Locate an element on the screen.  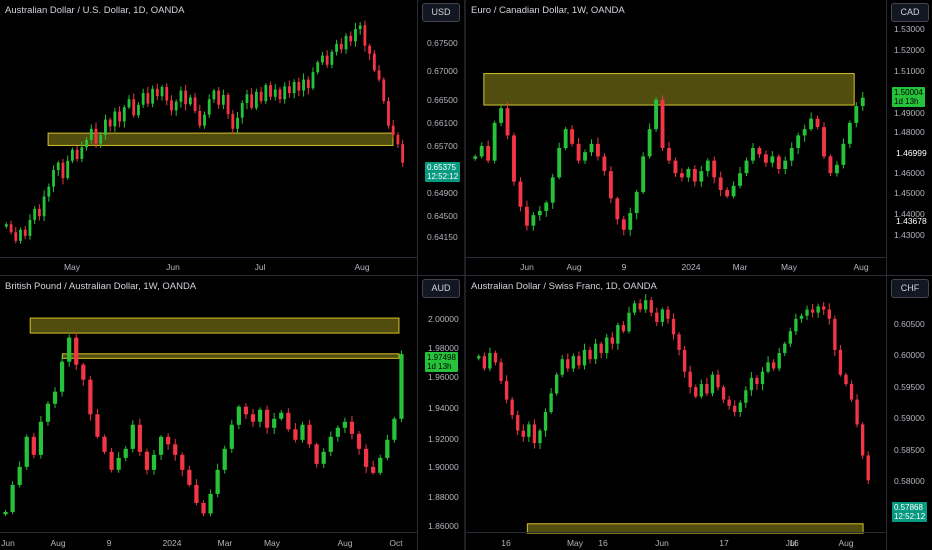
currency-button: USD is located at coordinates (441, 12).